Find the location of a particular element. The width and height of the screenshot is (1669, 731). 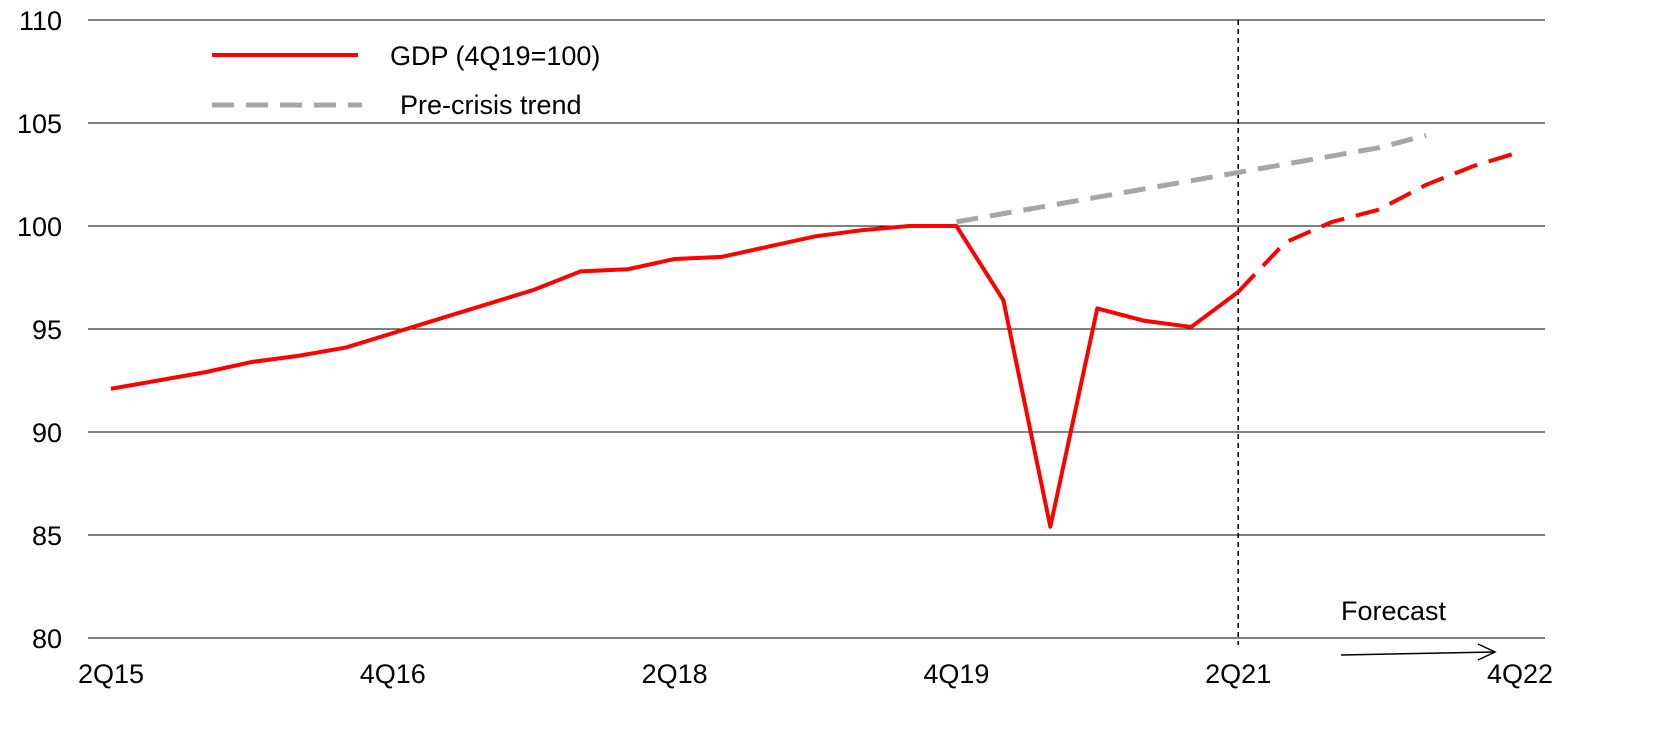

forecast-arrow-shaft is located at coordinates (1418, 653).